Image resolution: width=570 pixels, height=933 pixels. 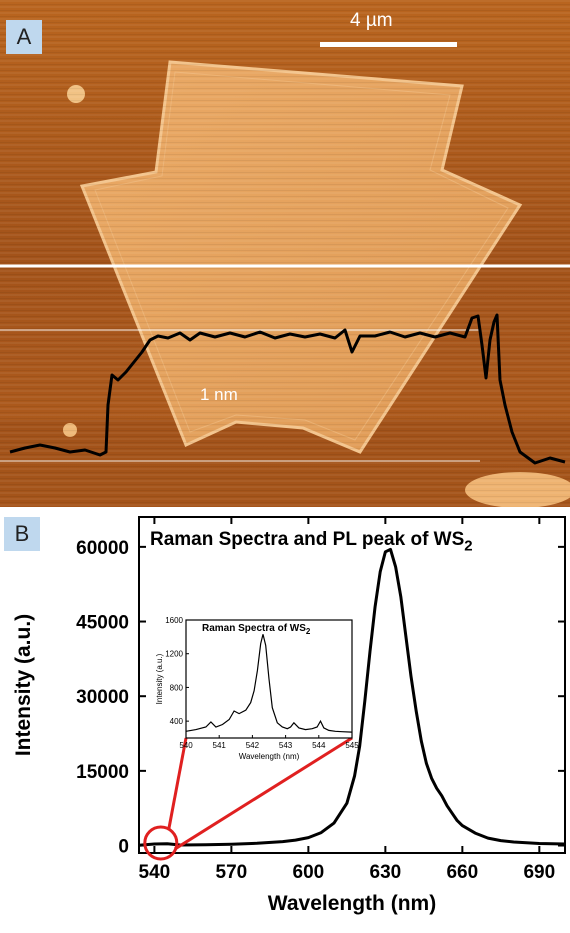 I want to click on zoom-circle, so click(x=161, y=843).